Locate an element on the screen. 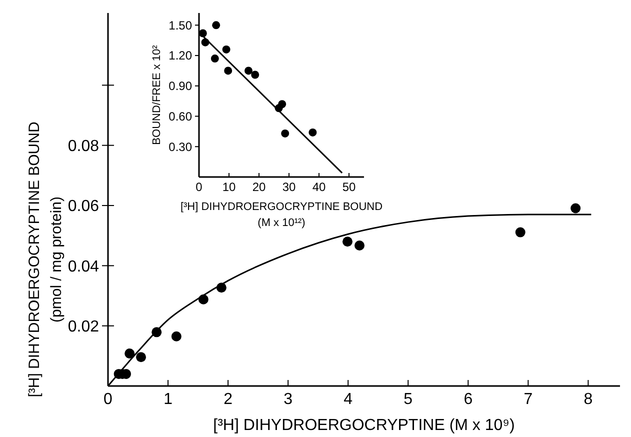 This screenshot has width=631, height=437. y-tick-label: 0.60 is located at coordinates (180, 116).